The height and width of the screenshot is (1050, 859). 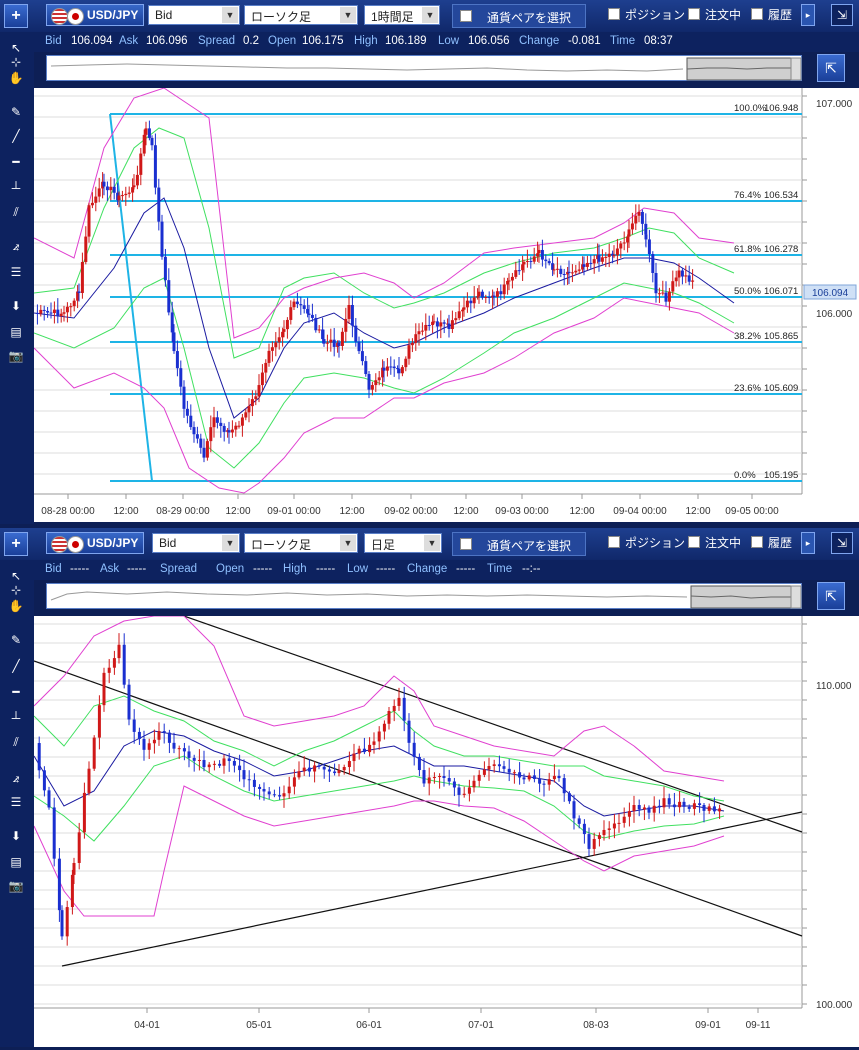 What do you see at coordinates (446, 1027) in the screenshot?
I see `time-axis-area` at bounding box center [446, 1027].